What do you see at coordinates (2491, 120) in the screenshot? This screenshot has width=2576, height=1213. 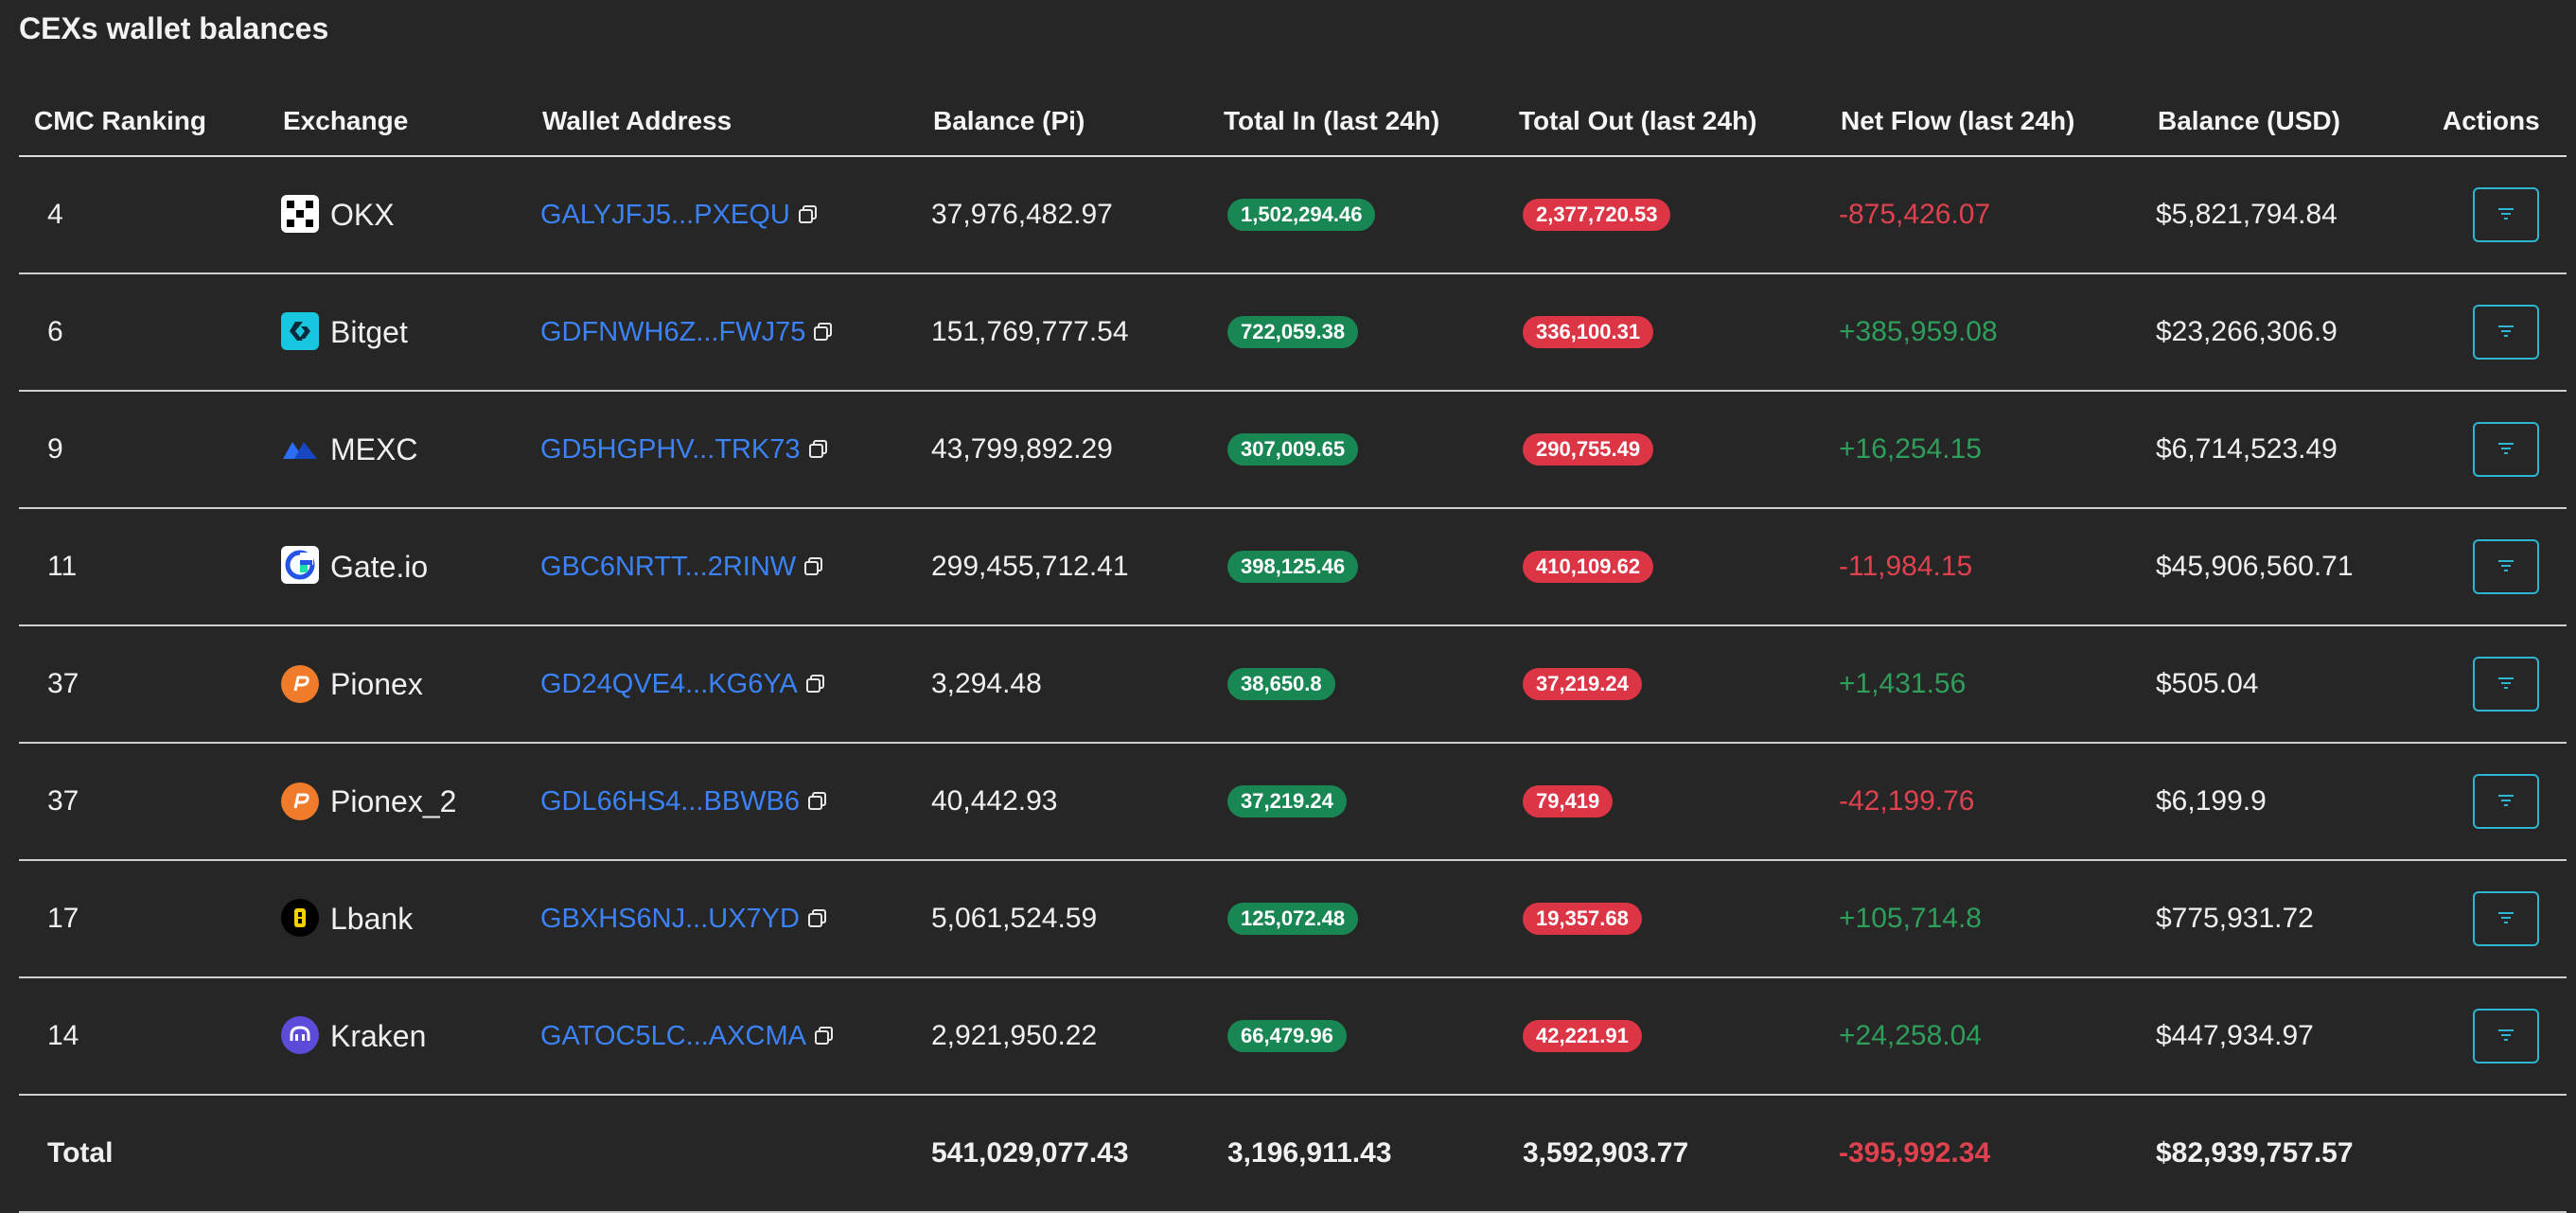 I see `column-header-actions: Actions` at bounding box center [2491, 120].